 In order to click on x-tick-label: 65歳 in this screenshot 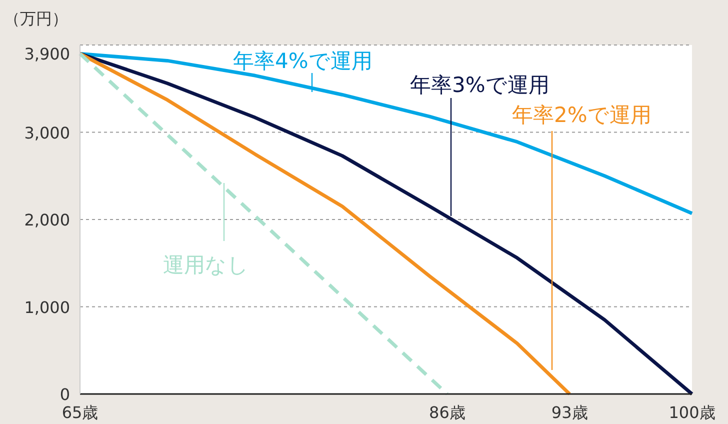, I will do `click(80, 412)`.